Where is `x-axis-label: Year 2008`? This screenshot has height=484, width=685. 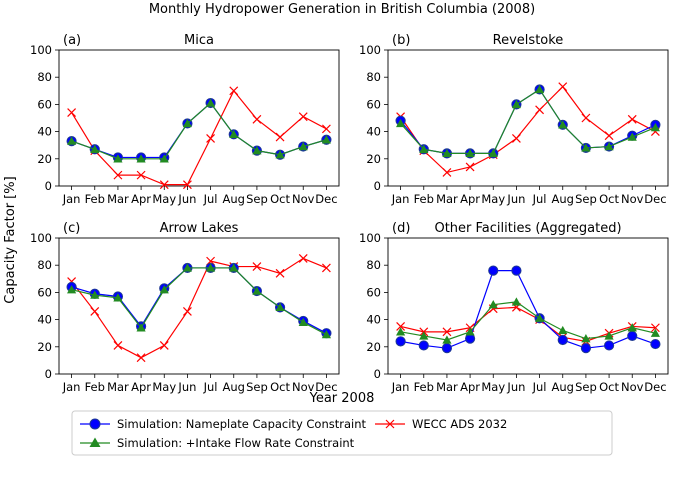
x-axis-label: Year 2008 is located at coordinates (342, 398).